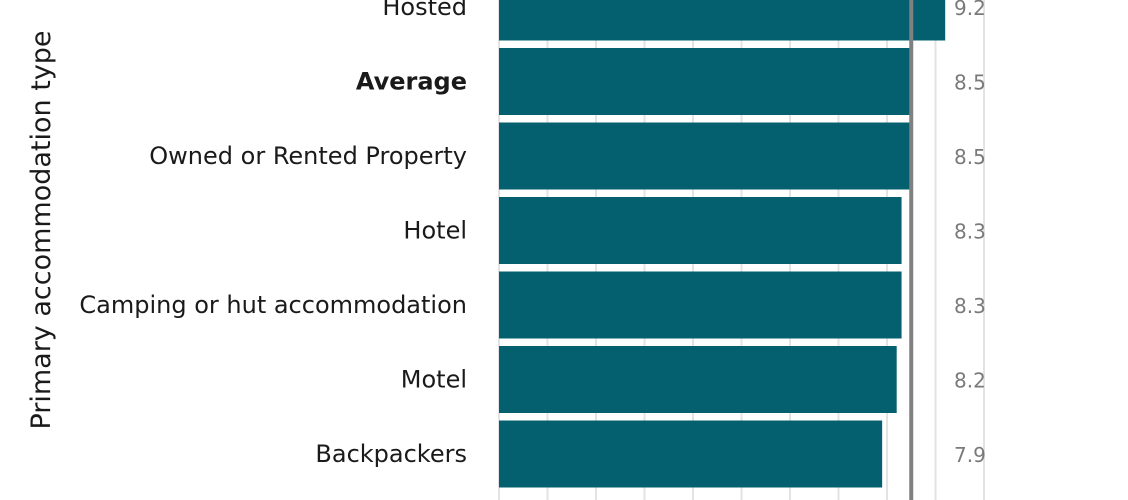 Image resolution: width=1128 pixels, height=500 pixels. Describe the element at coordinates (308, 156) in the screenshot. I see `category-label: Owned or Rented Property` at that location.